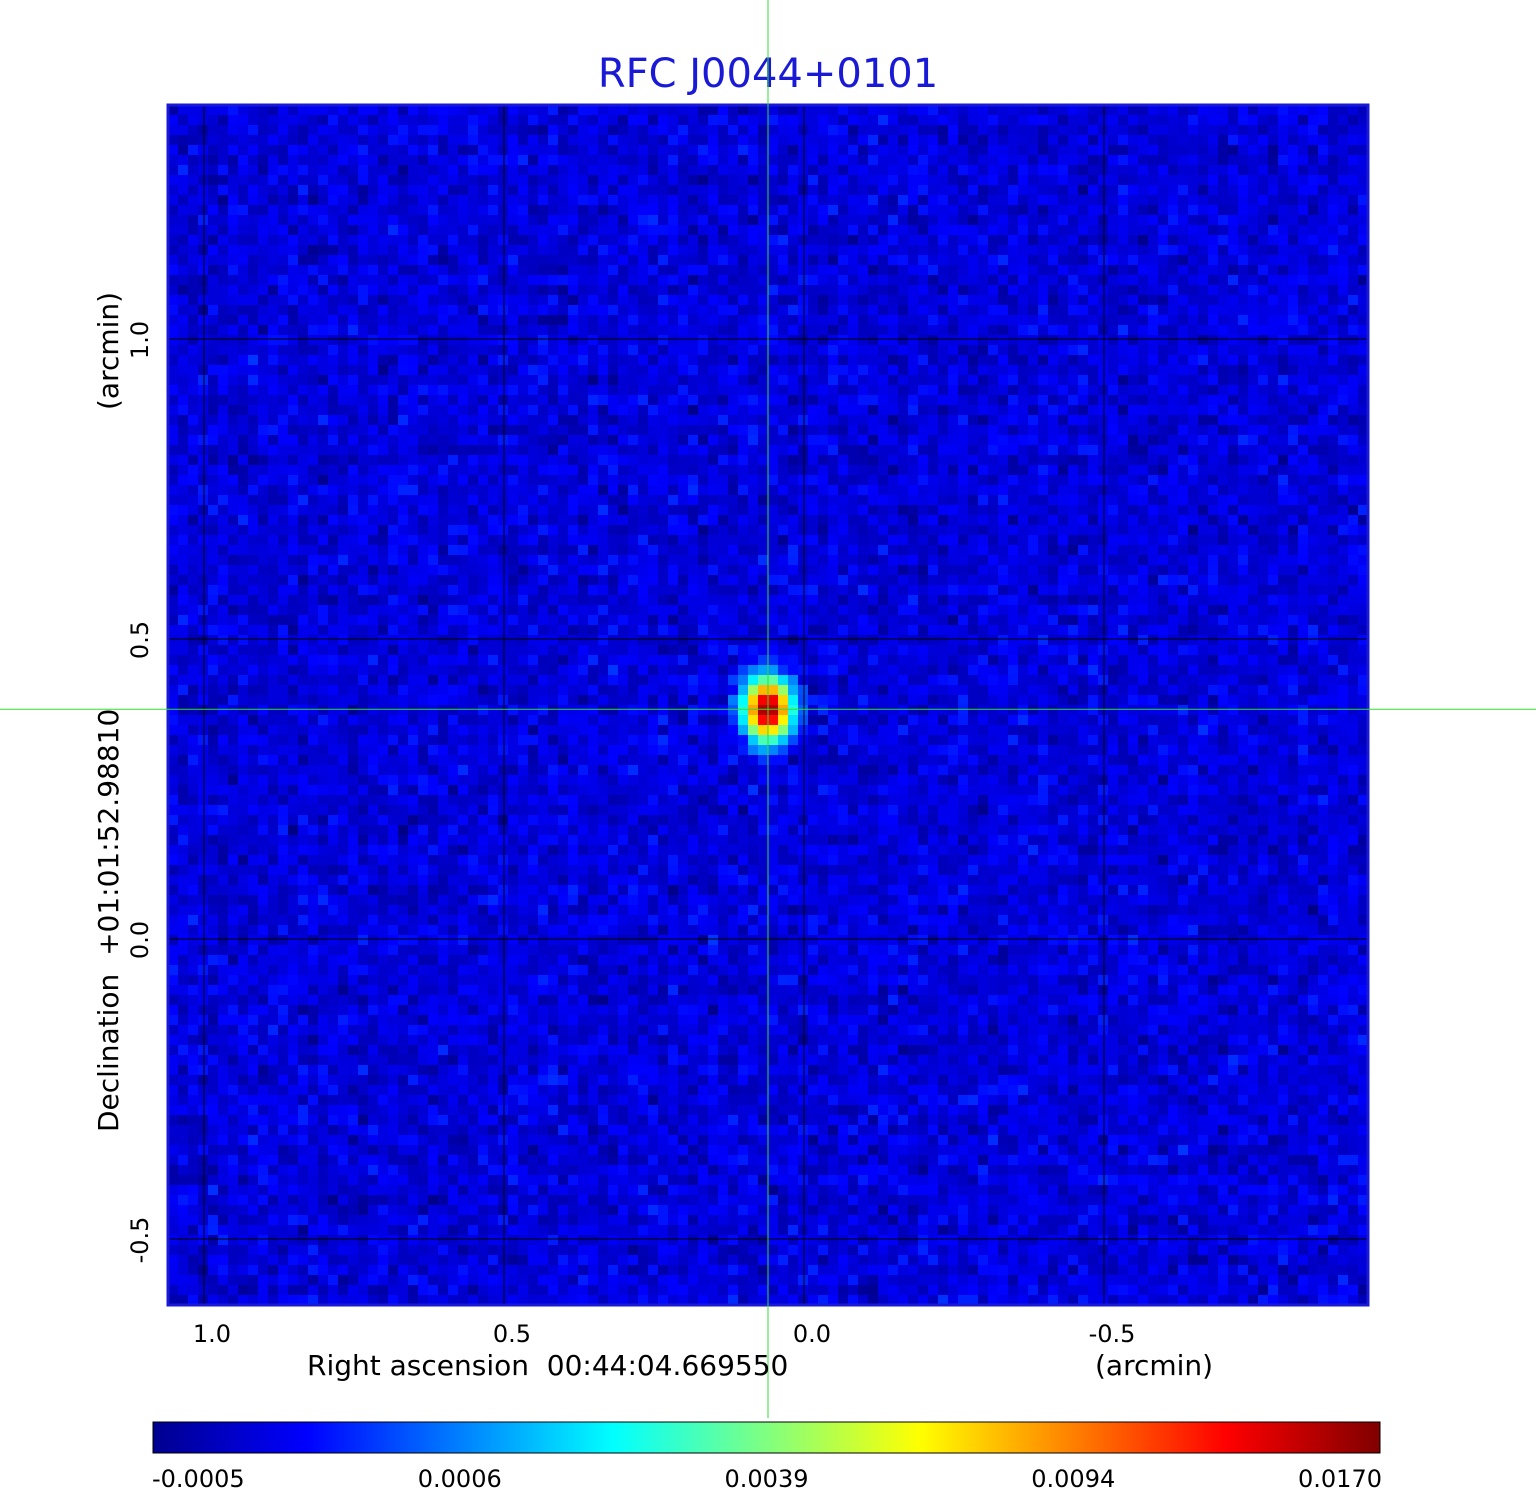  What do you see at coordinates (812, 1334) in the screenshot?
I see `x-tick-label: 0.0` at bounding box center [812, 1334].